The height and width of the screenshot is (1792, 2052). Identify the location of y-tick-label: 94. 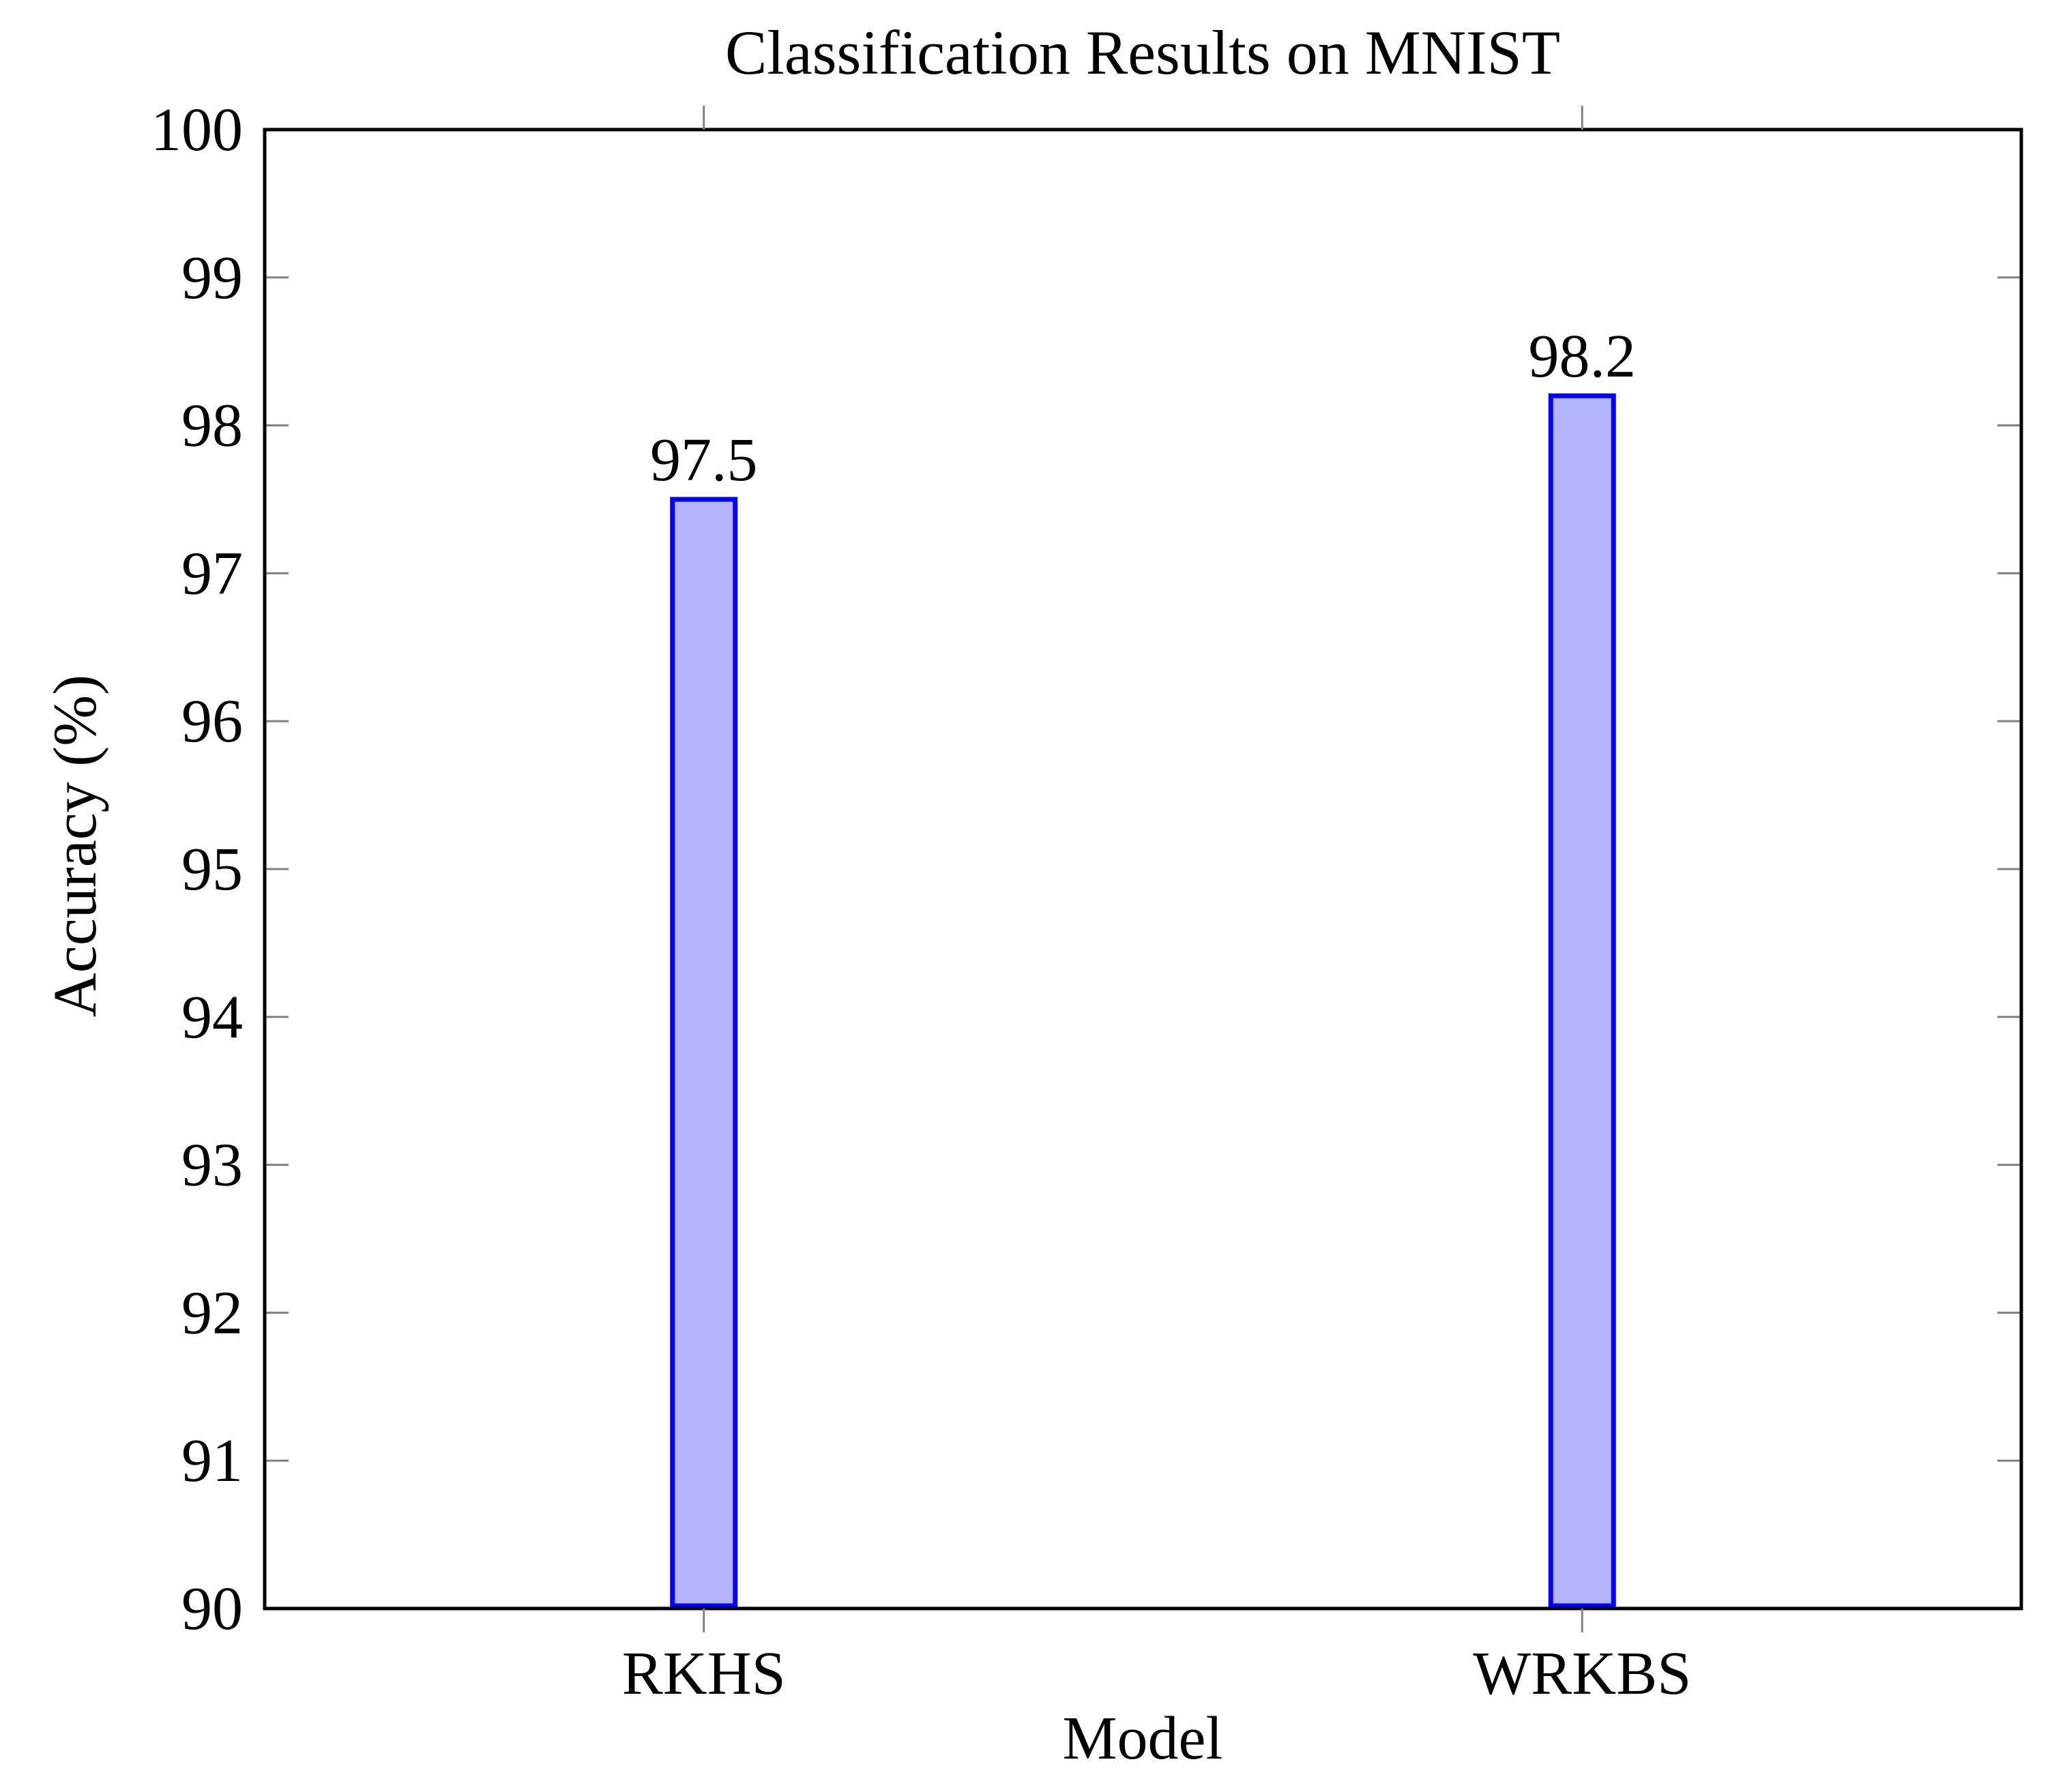
(212, 1017).